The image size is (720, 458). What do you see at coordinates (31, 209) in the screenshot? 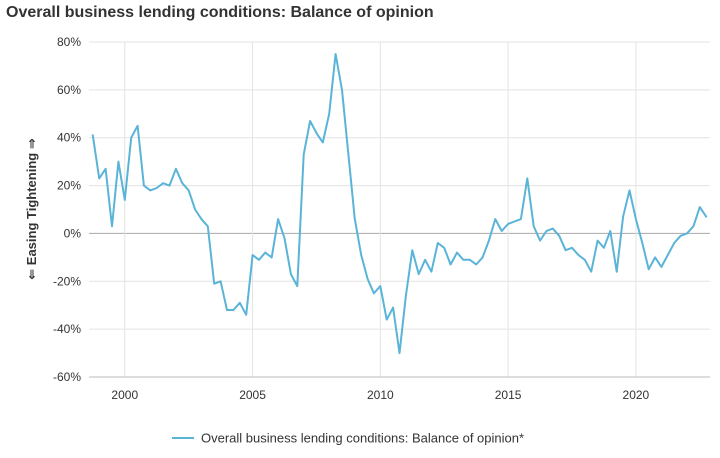
I see `y-axis-label: ⇐ Easing Tightening ⇒` at bounding box center [31, 209].